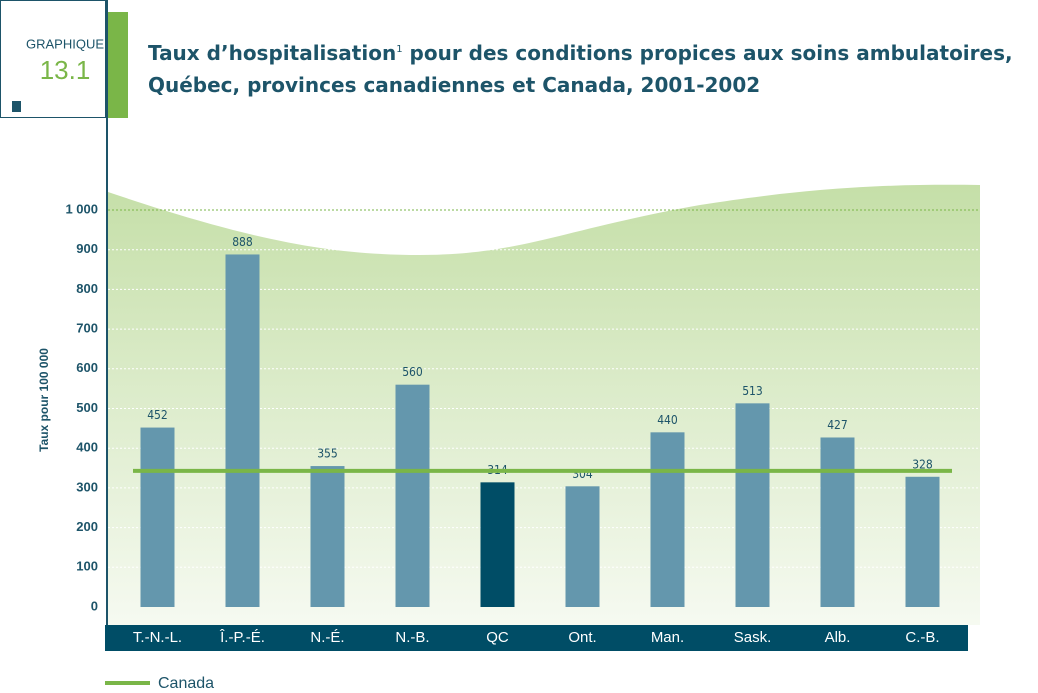  I want to click on title-text: Taux d’hospitalisation, so click(272, 53).